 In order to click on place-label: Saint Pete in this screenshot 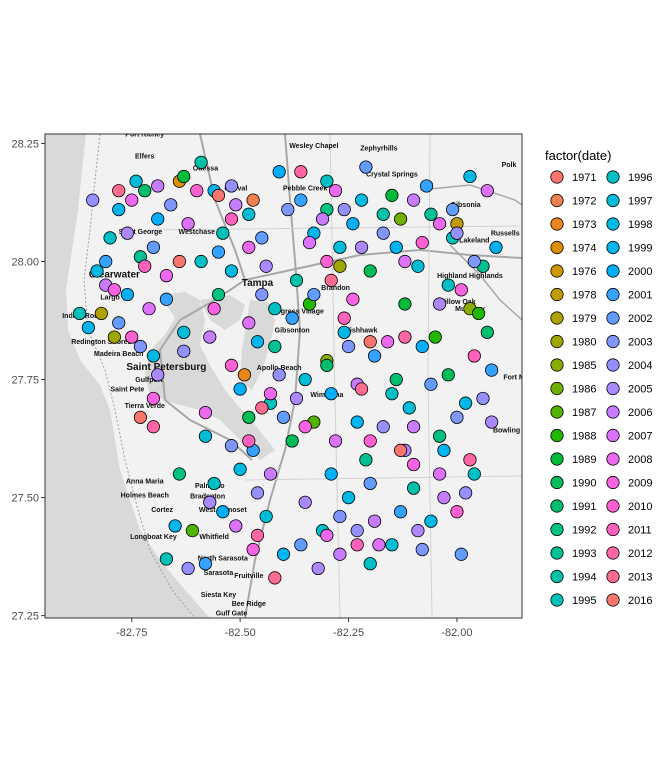, I will do `click(127, 389)`.